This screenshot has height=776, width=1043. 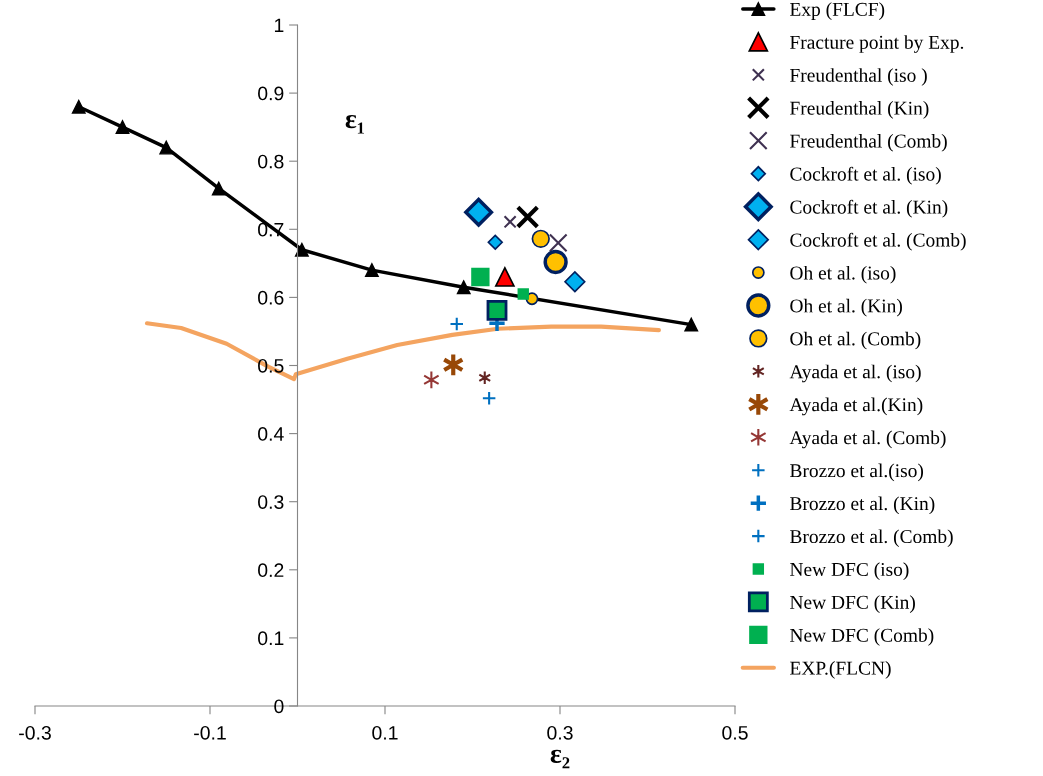 What do you see at coordinates (35, 732) in the screenshot?
I see `x-tick-label: -0.3` at bounding box center [35, 732].